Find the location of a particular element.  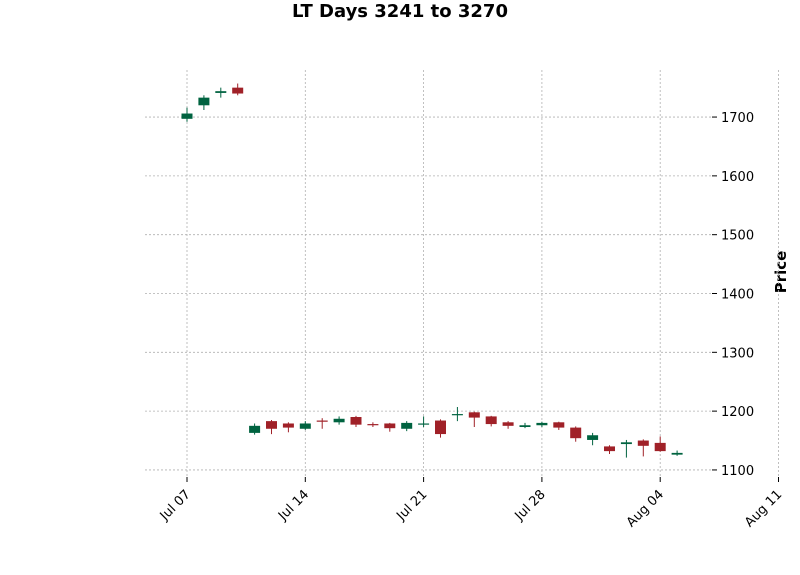

y-tick-label: 1100 is located at coordinates (737, 471).